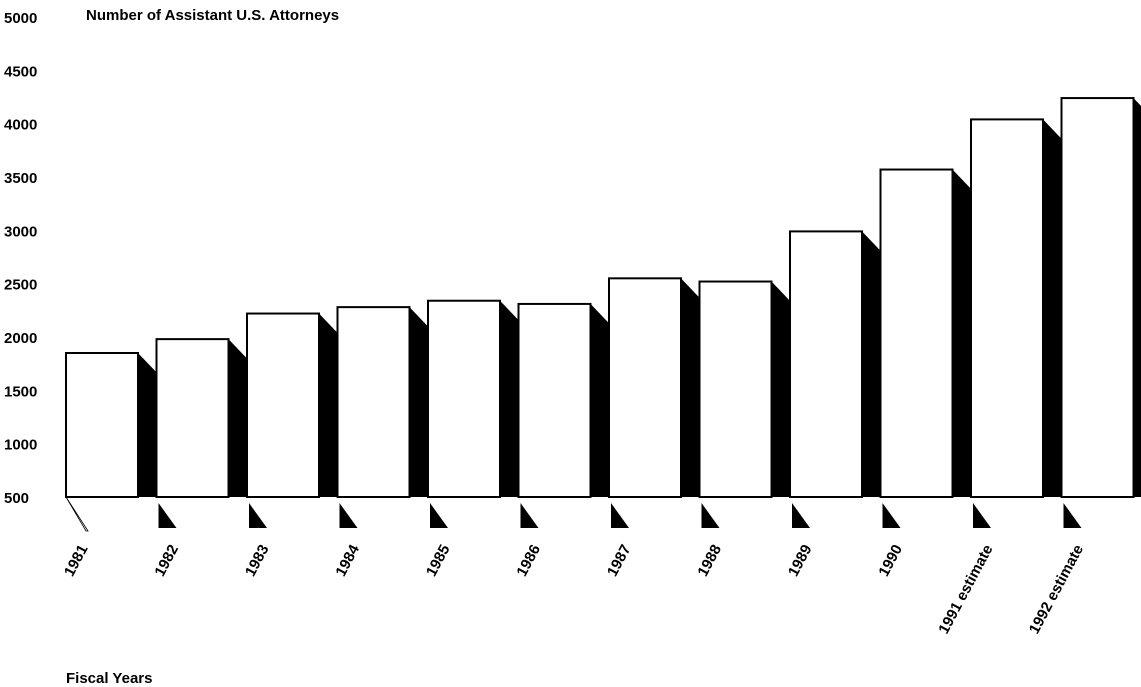  Describe the element at coordinates (257, 560) in the screenshot. I see `x-tick-label: 1983` at that location.